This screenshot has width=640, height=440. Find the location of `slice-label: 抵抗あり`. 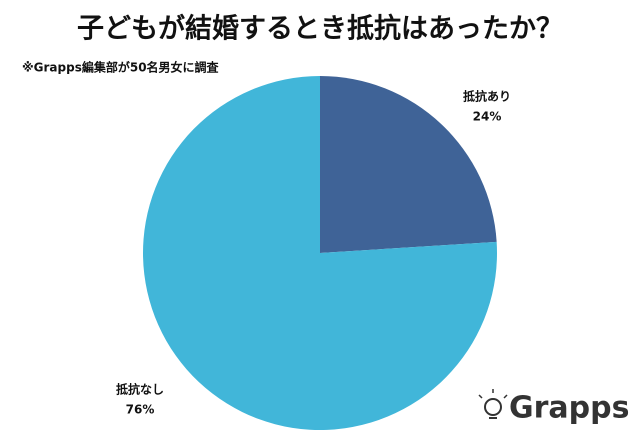

slice-label: 抵抗あり is located at coordinates (487, 96).